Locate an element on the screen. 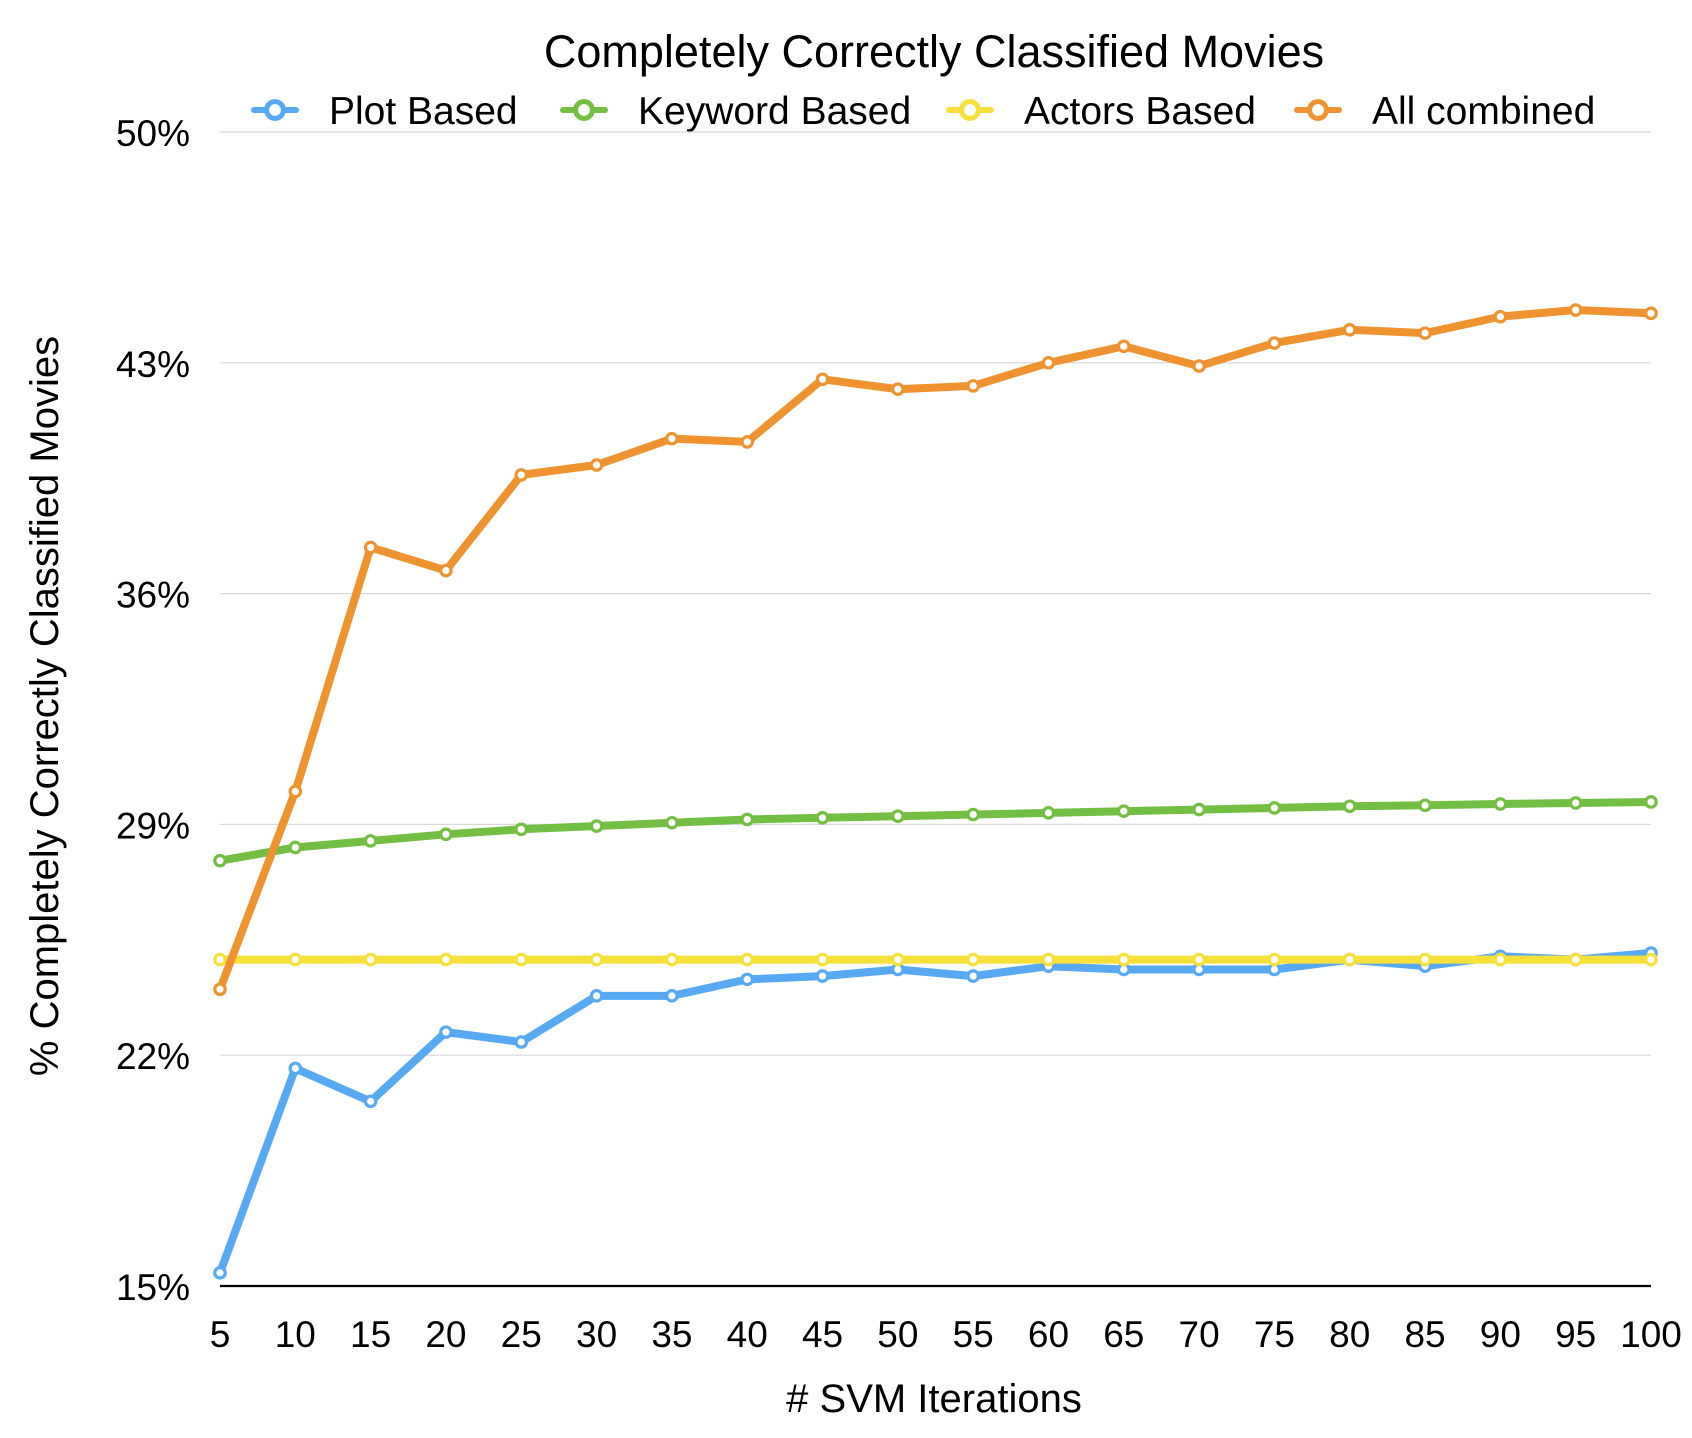 The height and width of the screenshot is (1438, 1692). x-axis-ticks: 5 10 15 20 25 30 35 40 45 50 55 60 65 70 75 80 85 90 95 100 is located at coordinates (946, 1334).